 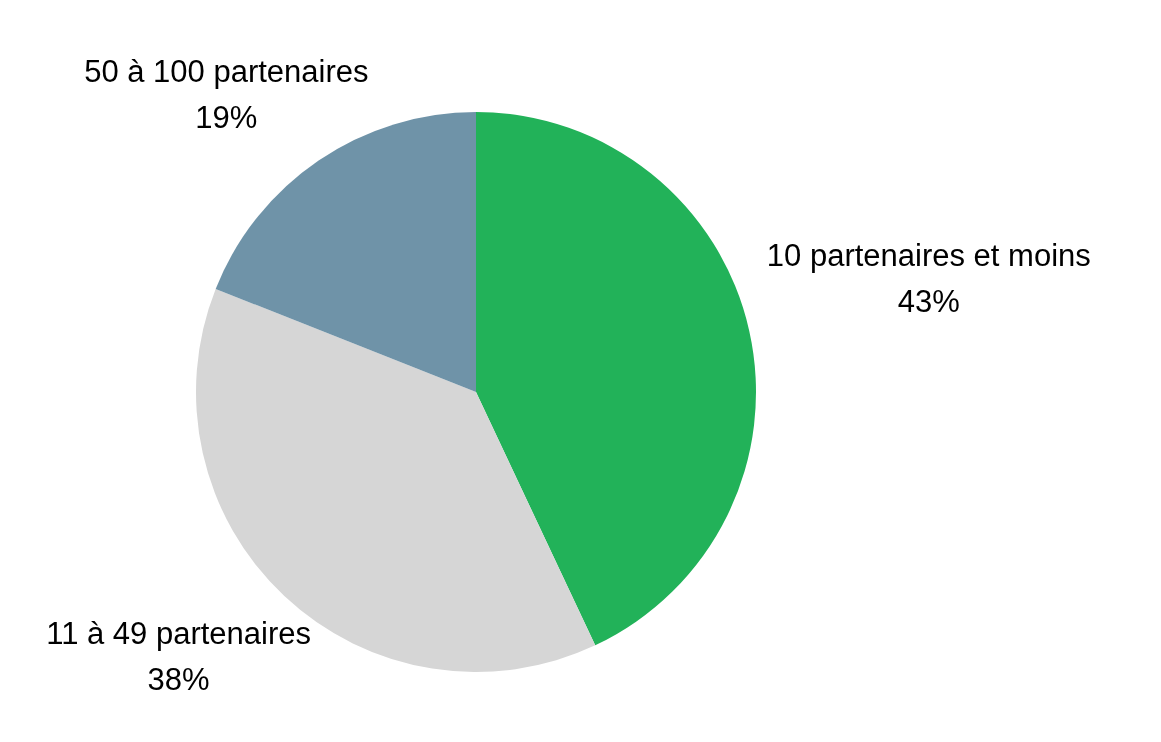 What do you see at coordinates (928, 255) in the screenshot?
I see `slice-label: 10 partenaires et moins` at bounding box center [928, 255].